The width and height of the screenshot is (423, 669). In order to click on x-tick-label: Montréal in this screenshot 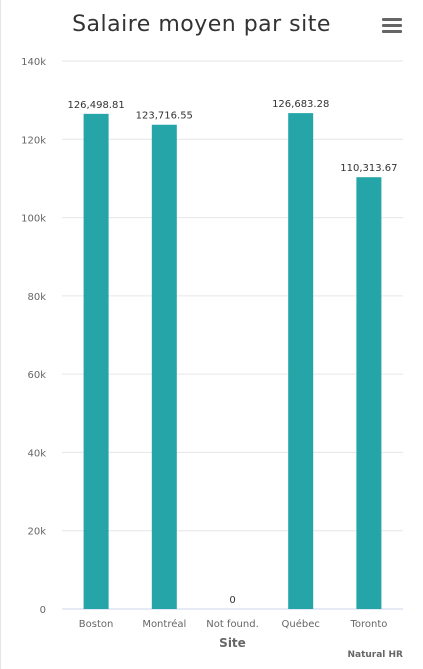, I will do `click(164, 624)`.